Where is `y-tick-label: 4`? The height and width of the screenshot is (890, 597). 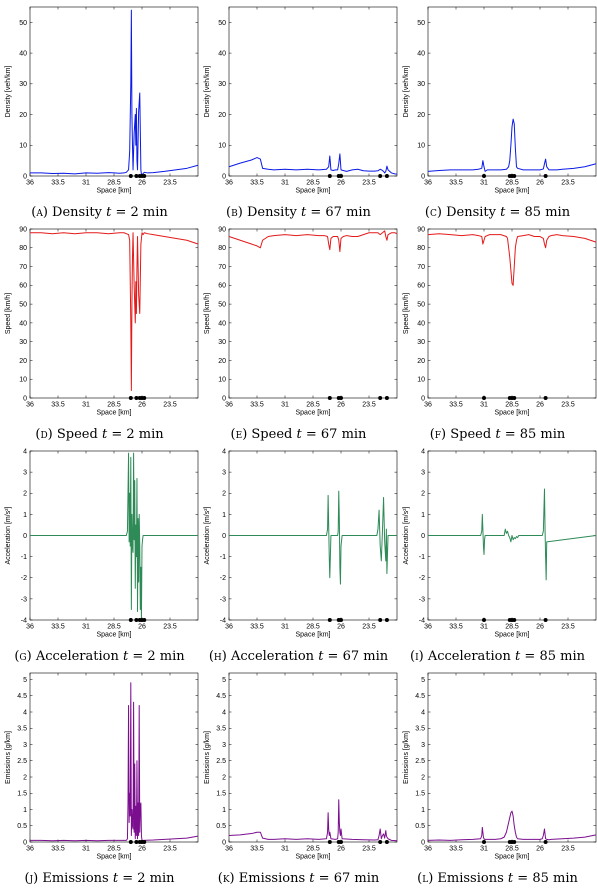 y-tick-label: 4 is located at coordinates (224, 712).